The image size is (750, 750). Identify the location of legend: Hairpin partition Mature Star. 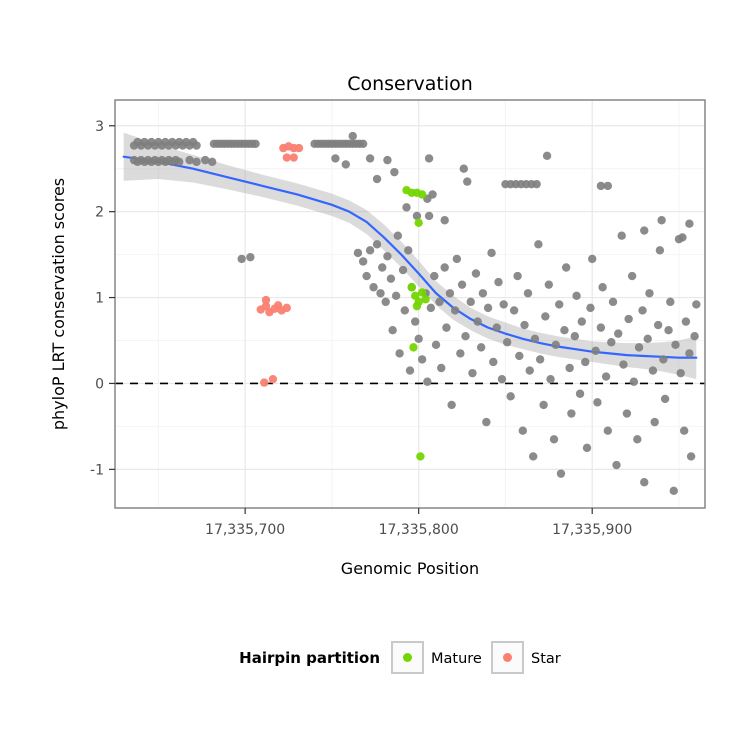
(400, 657).